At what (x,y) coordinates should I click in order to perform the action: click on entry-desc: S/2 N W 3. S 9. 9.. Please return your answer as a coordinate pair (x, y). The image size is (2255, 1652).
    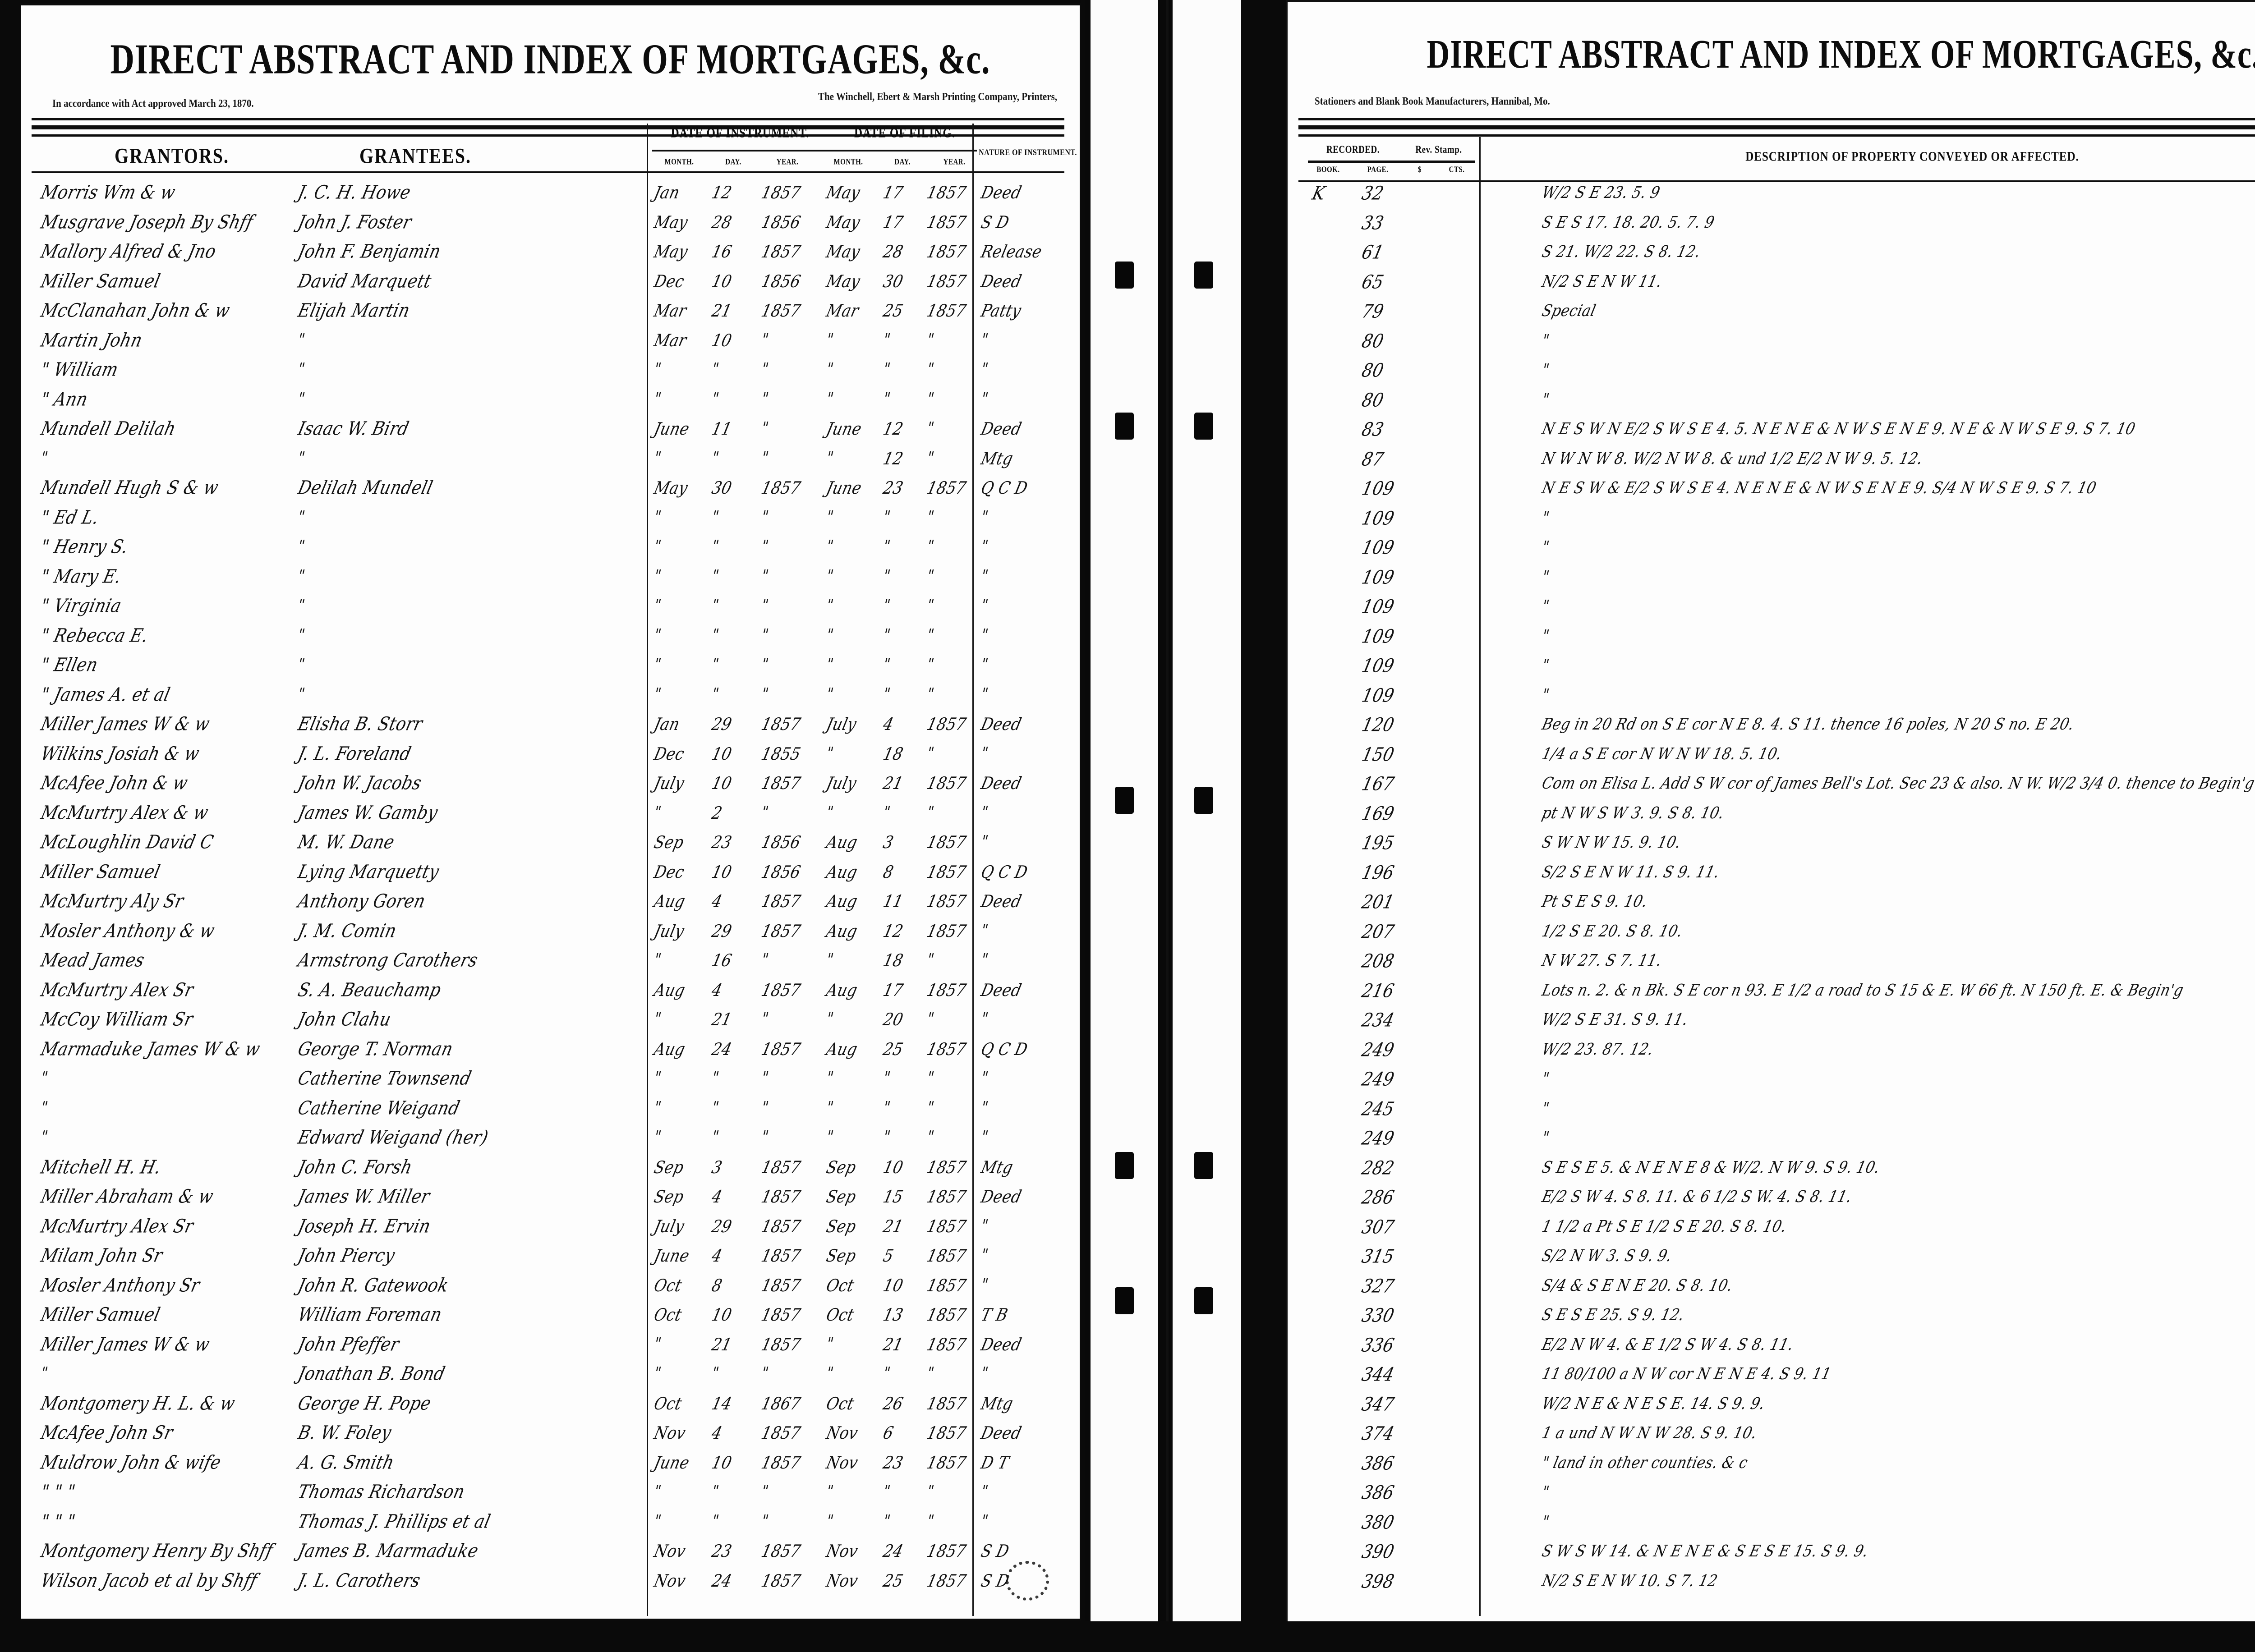
    Looking at the image, I should click on (1607, 1255).